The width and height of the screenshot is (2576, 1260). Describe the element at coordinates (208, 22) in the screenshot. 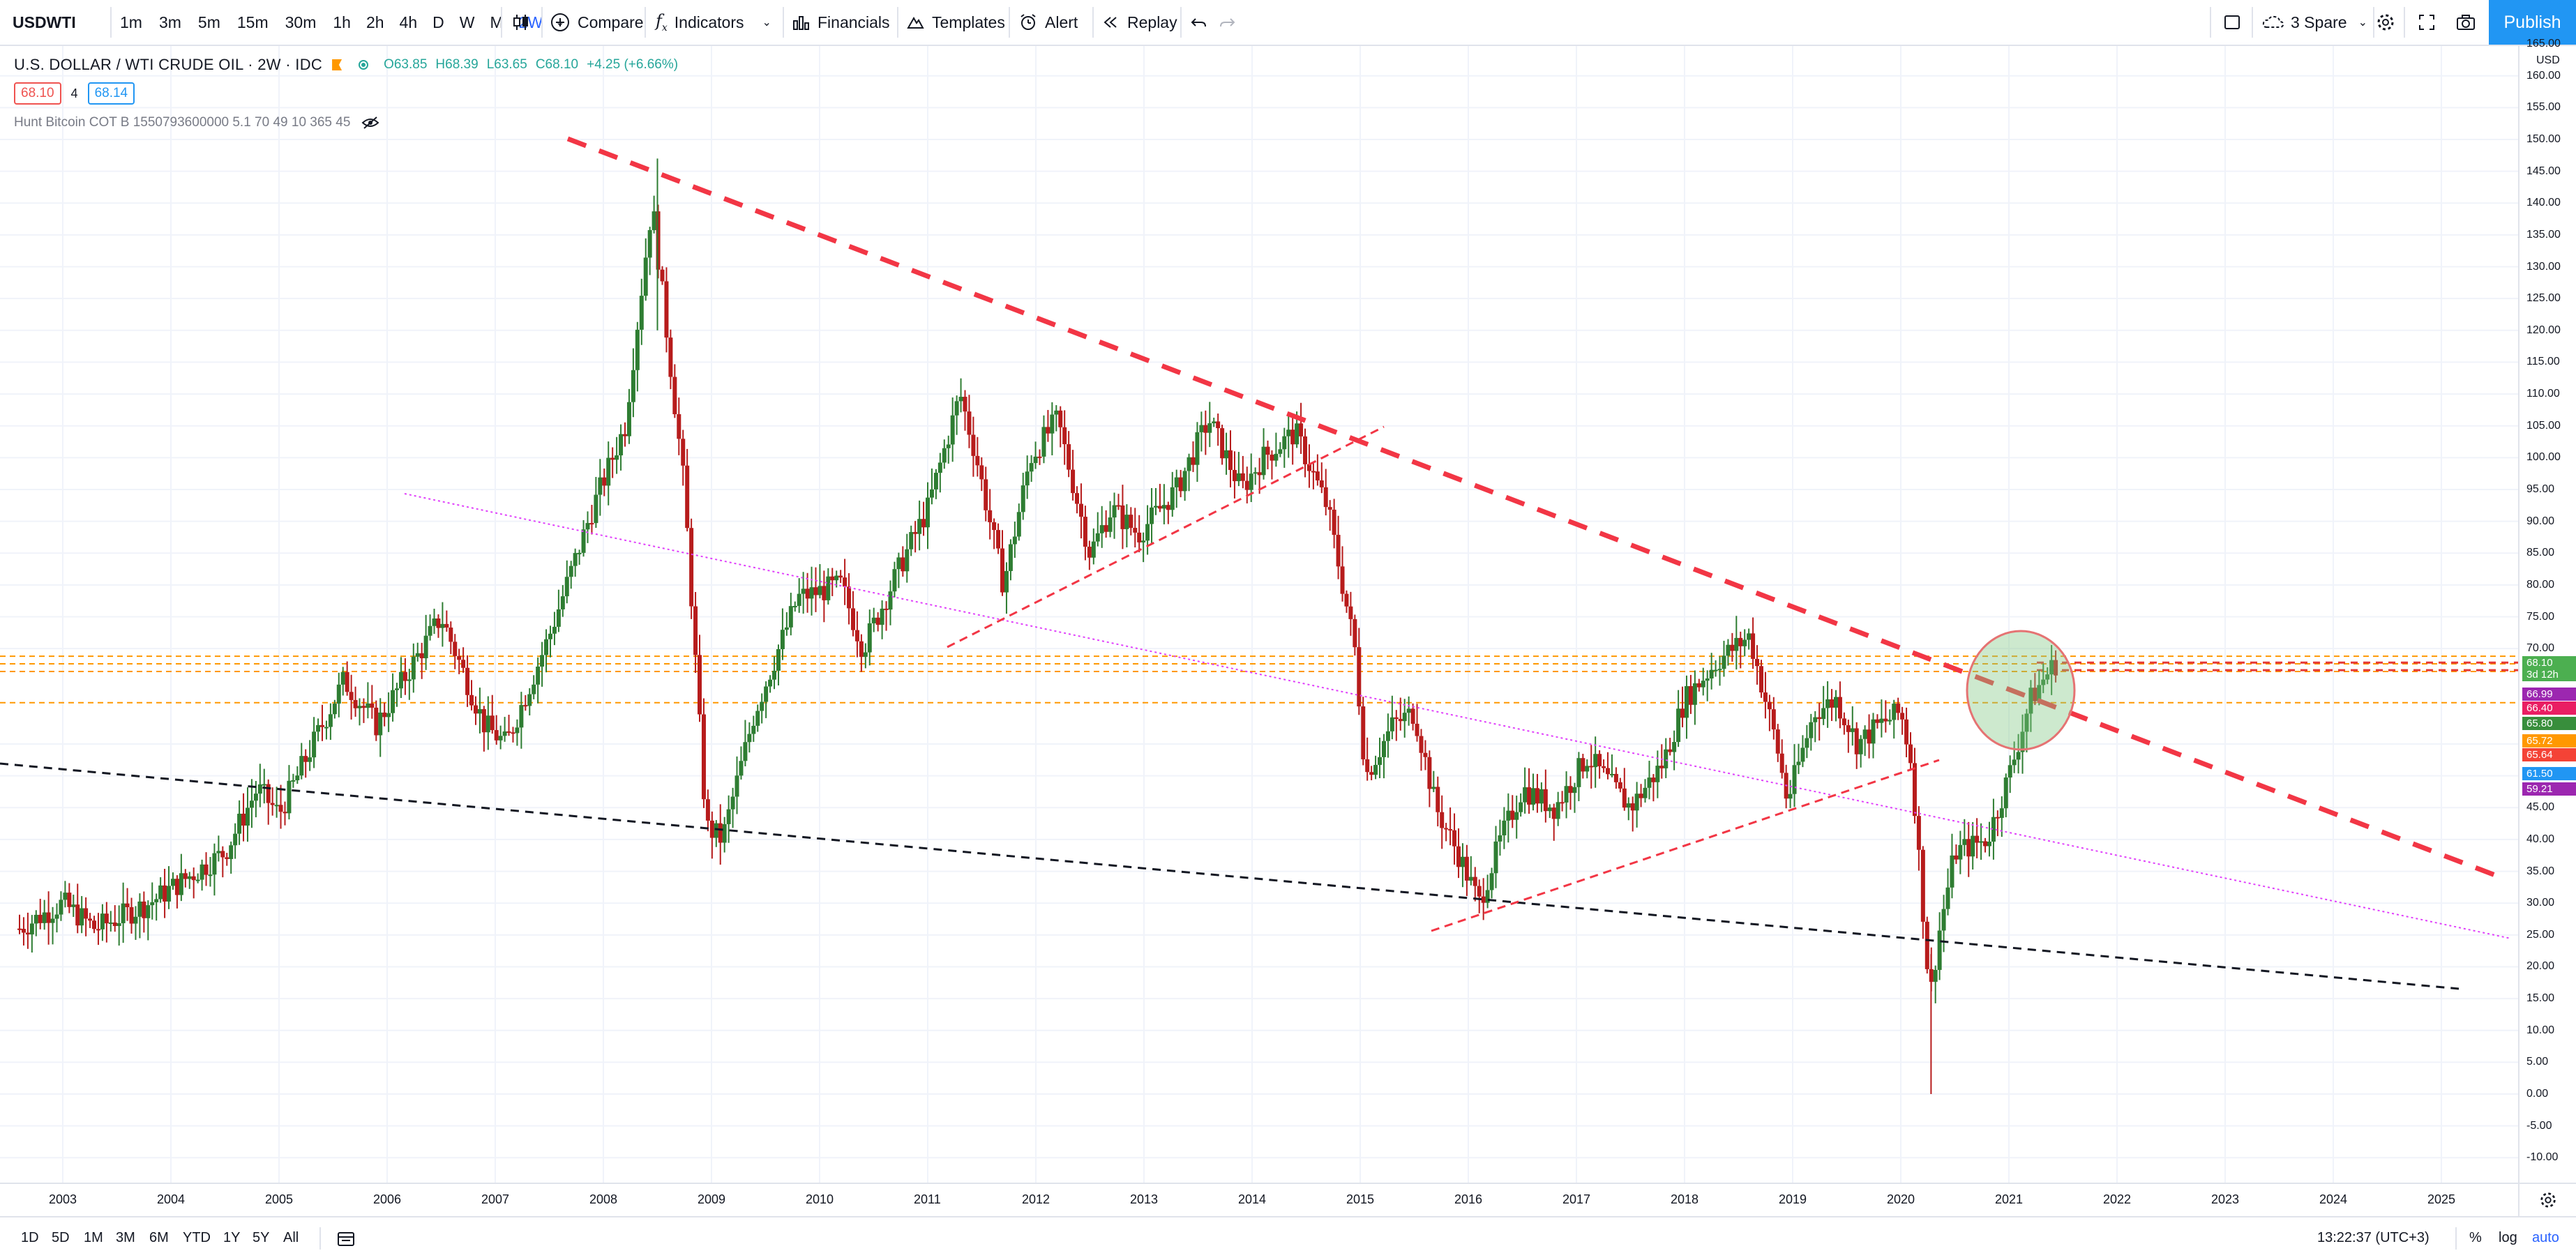

I see `interval-5m: 5m` at that location.